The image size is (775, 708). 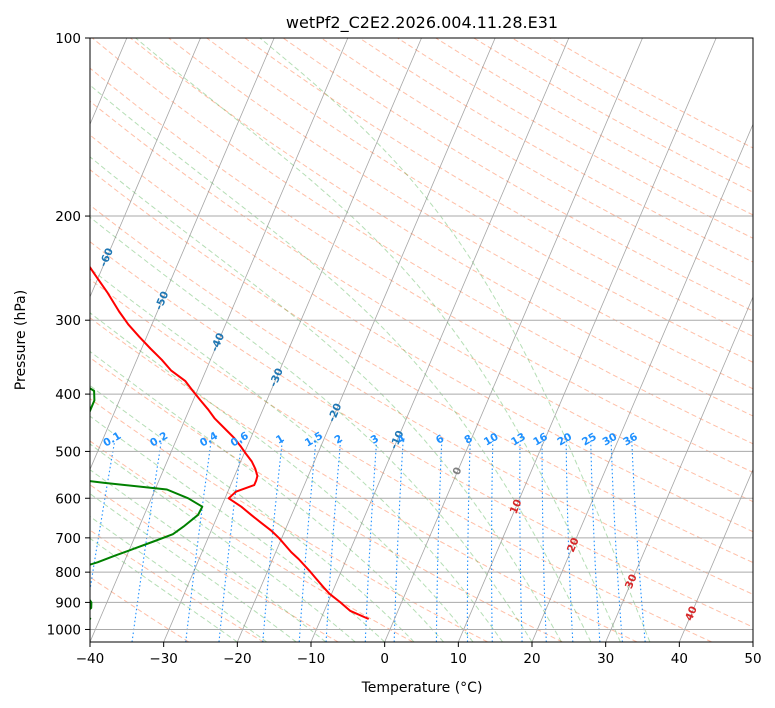 What do you see at coordinates (68, 321) in the screenshot?
I see `y-tick-label: 300` at bounding box center [68, 321].